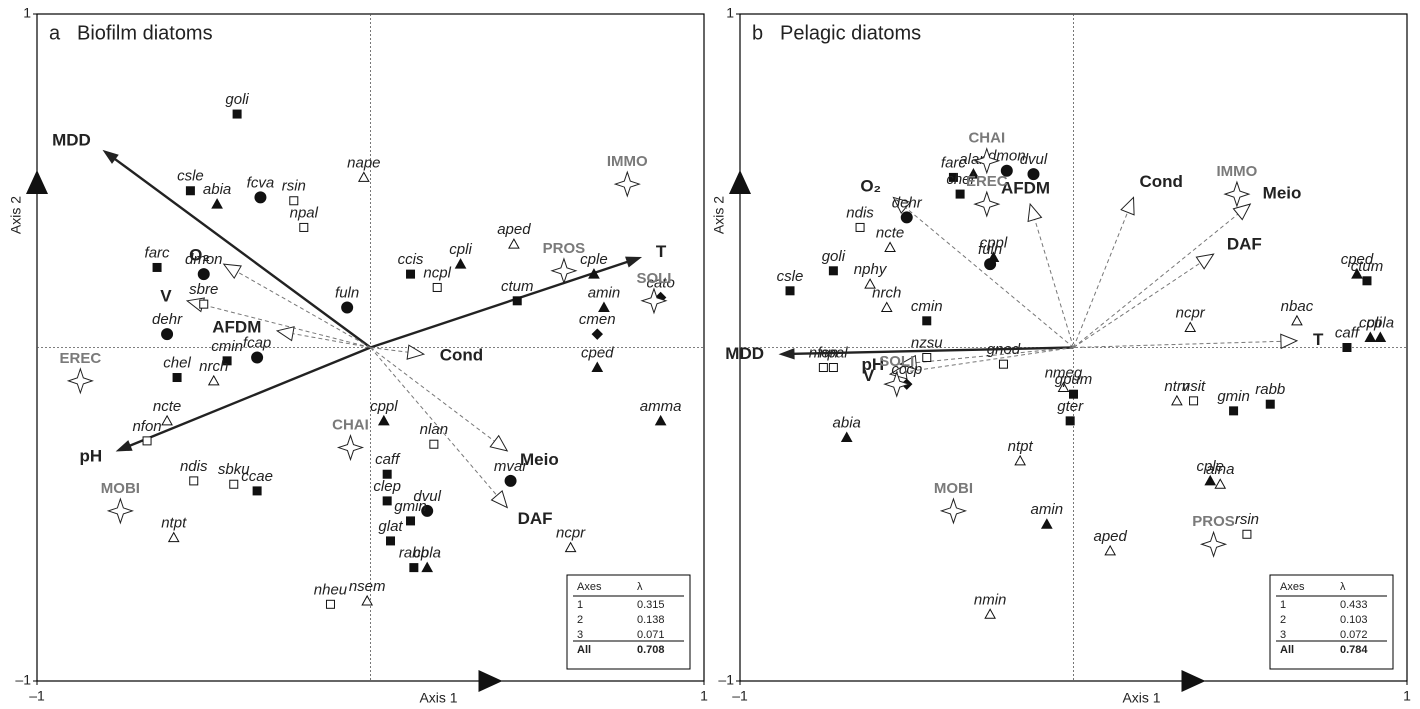  Describe the element at coordinates (167, 319) in the screenshot. I see `species-label: dehr` at that location.